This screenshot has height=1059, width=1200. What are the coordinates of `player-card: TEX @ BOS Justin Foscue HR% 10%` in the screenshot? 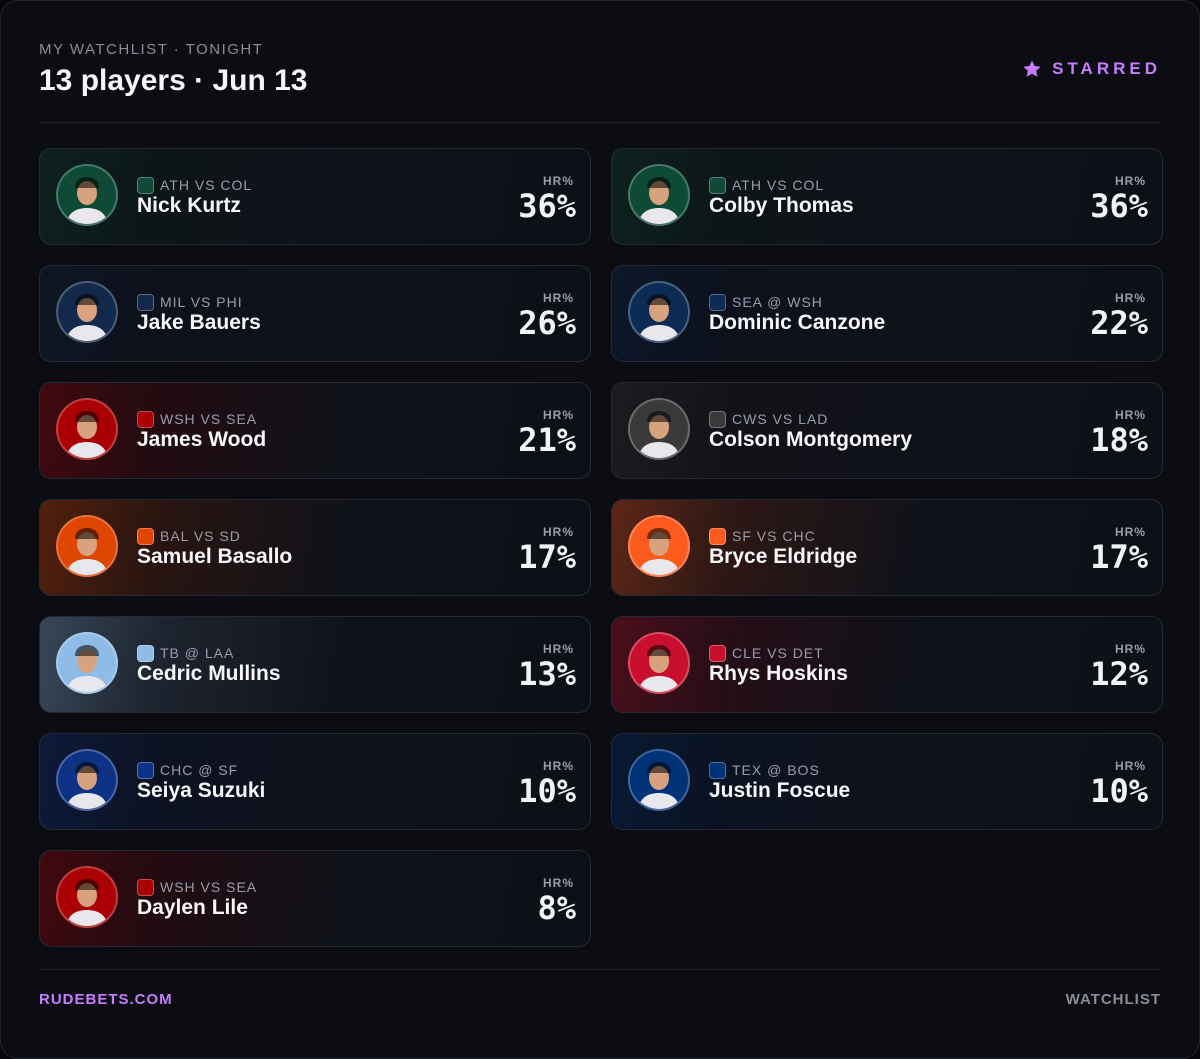 It's located at (887, 781).